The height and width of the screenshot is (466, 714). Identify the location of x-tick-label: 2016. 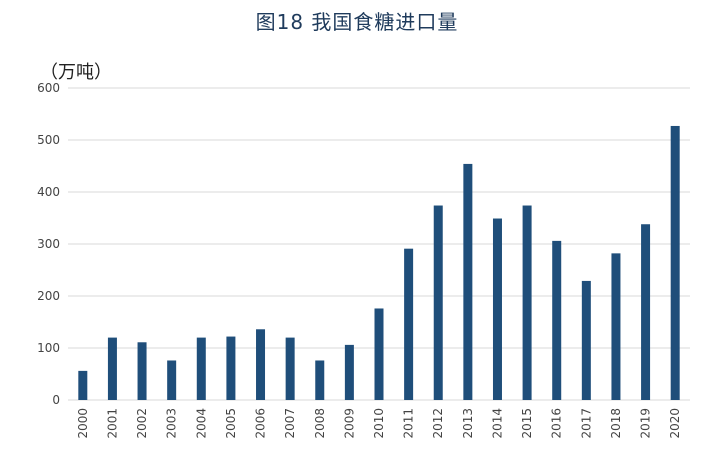
(557, 423).